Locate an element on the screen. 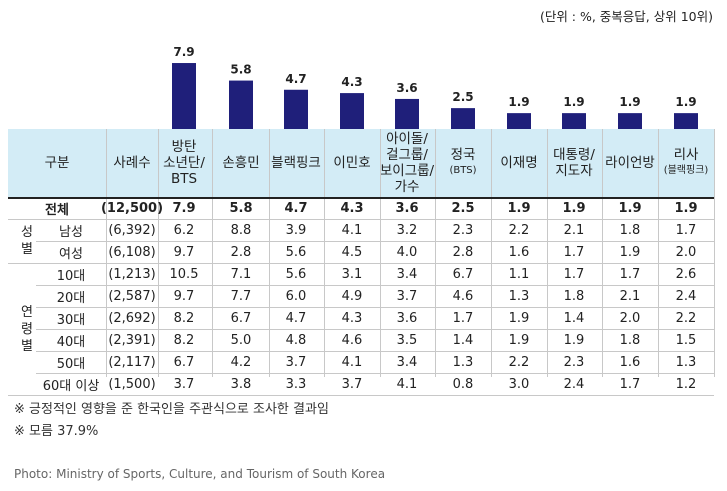 The height and width of the screenshot is (491, 727). column-header-2: 손흥민 is located at coordinates (241, 163).